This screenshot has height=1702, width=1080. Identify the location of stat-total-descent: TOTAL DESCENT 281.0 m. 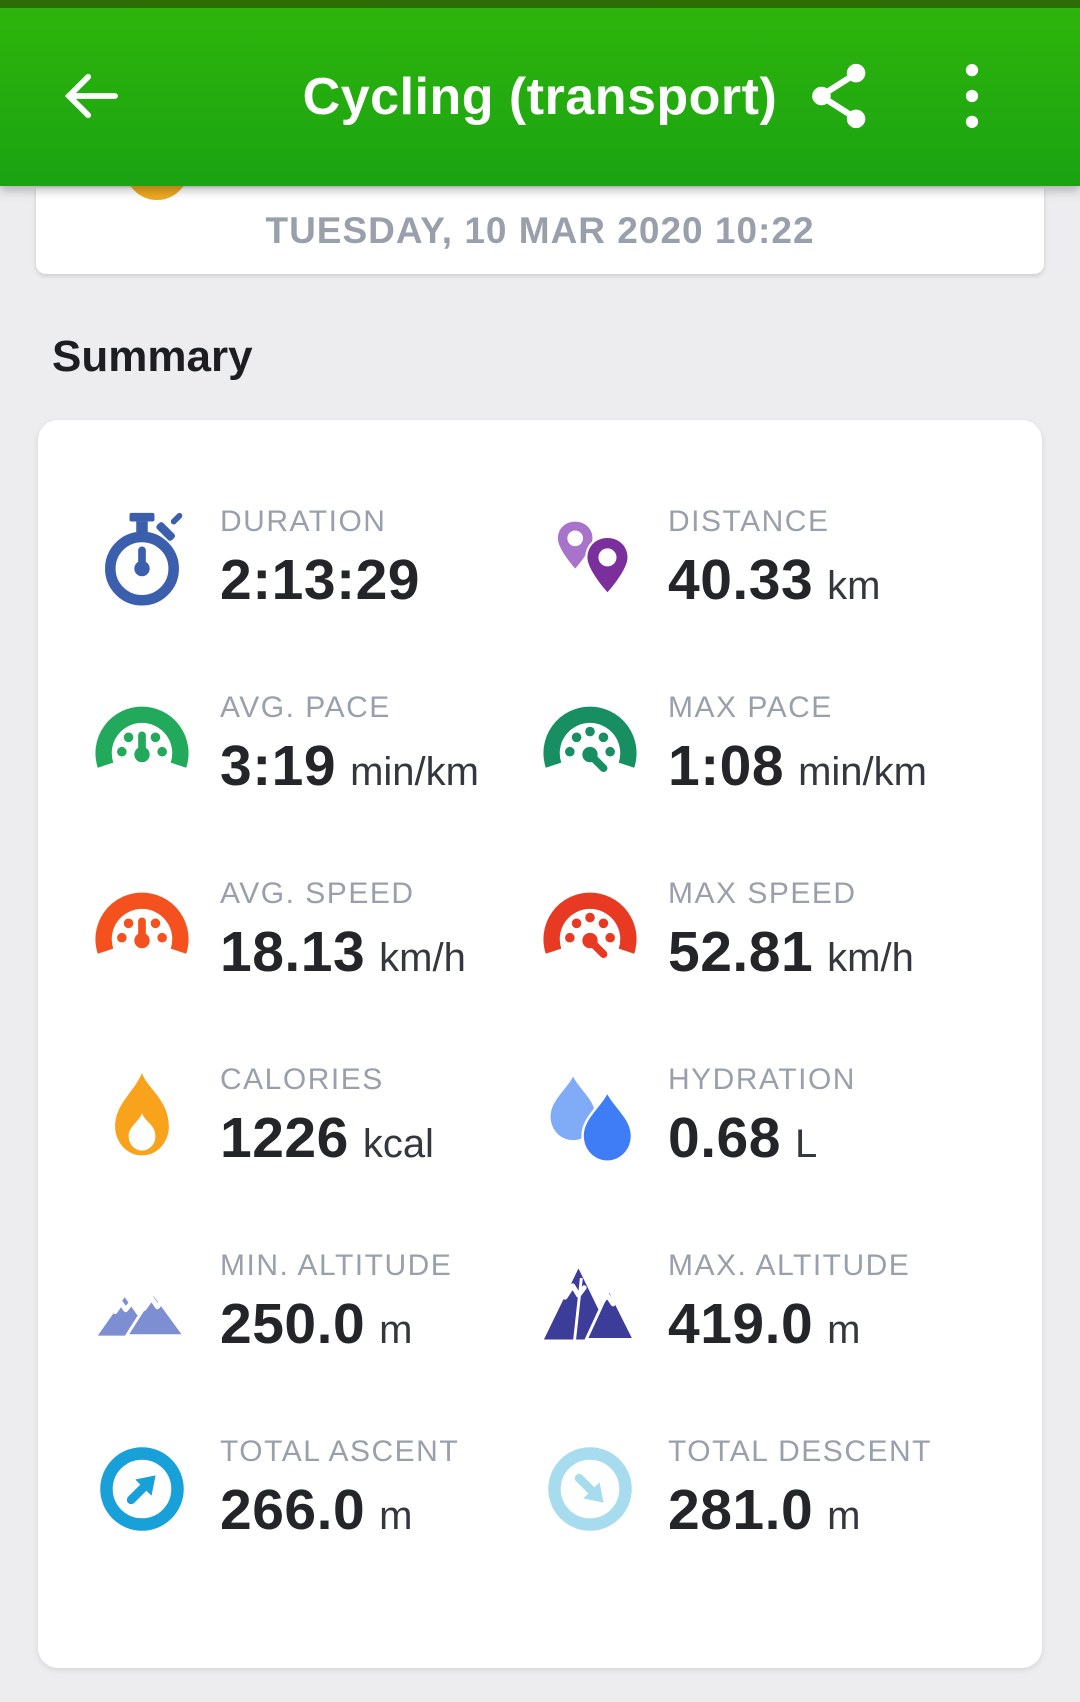
(780, 1489).